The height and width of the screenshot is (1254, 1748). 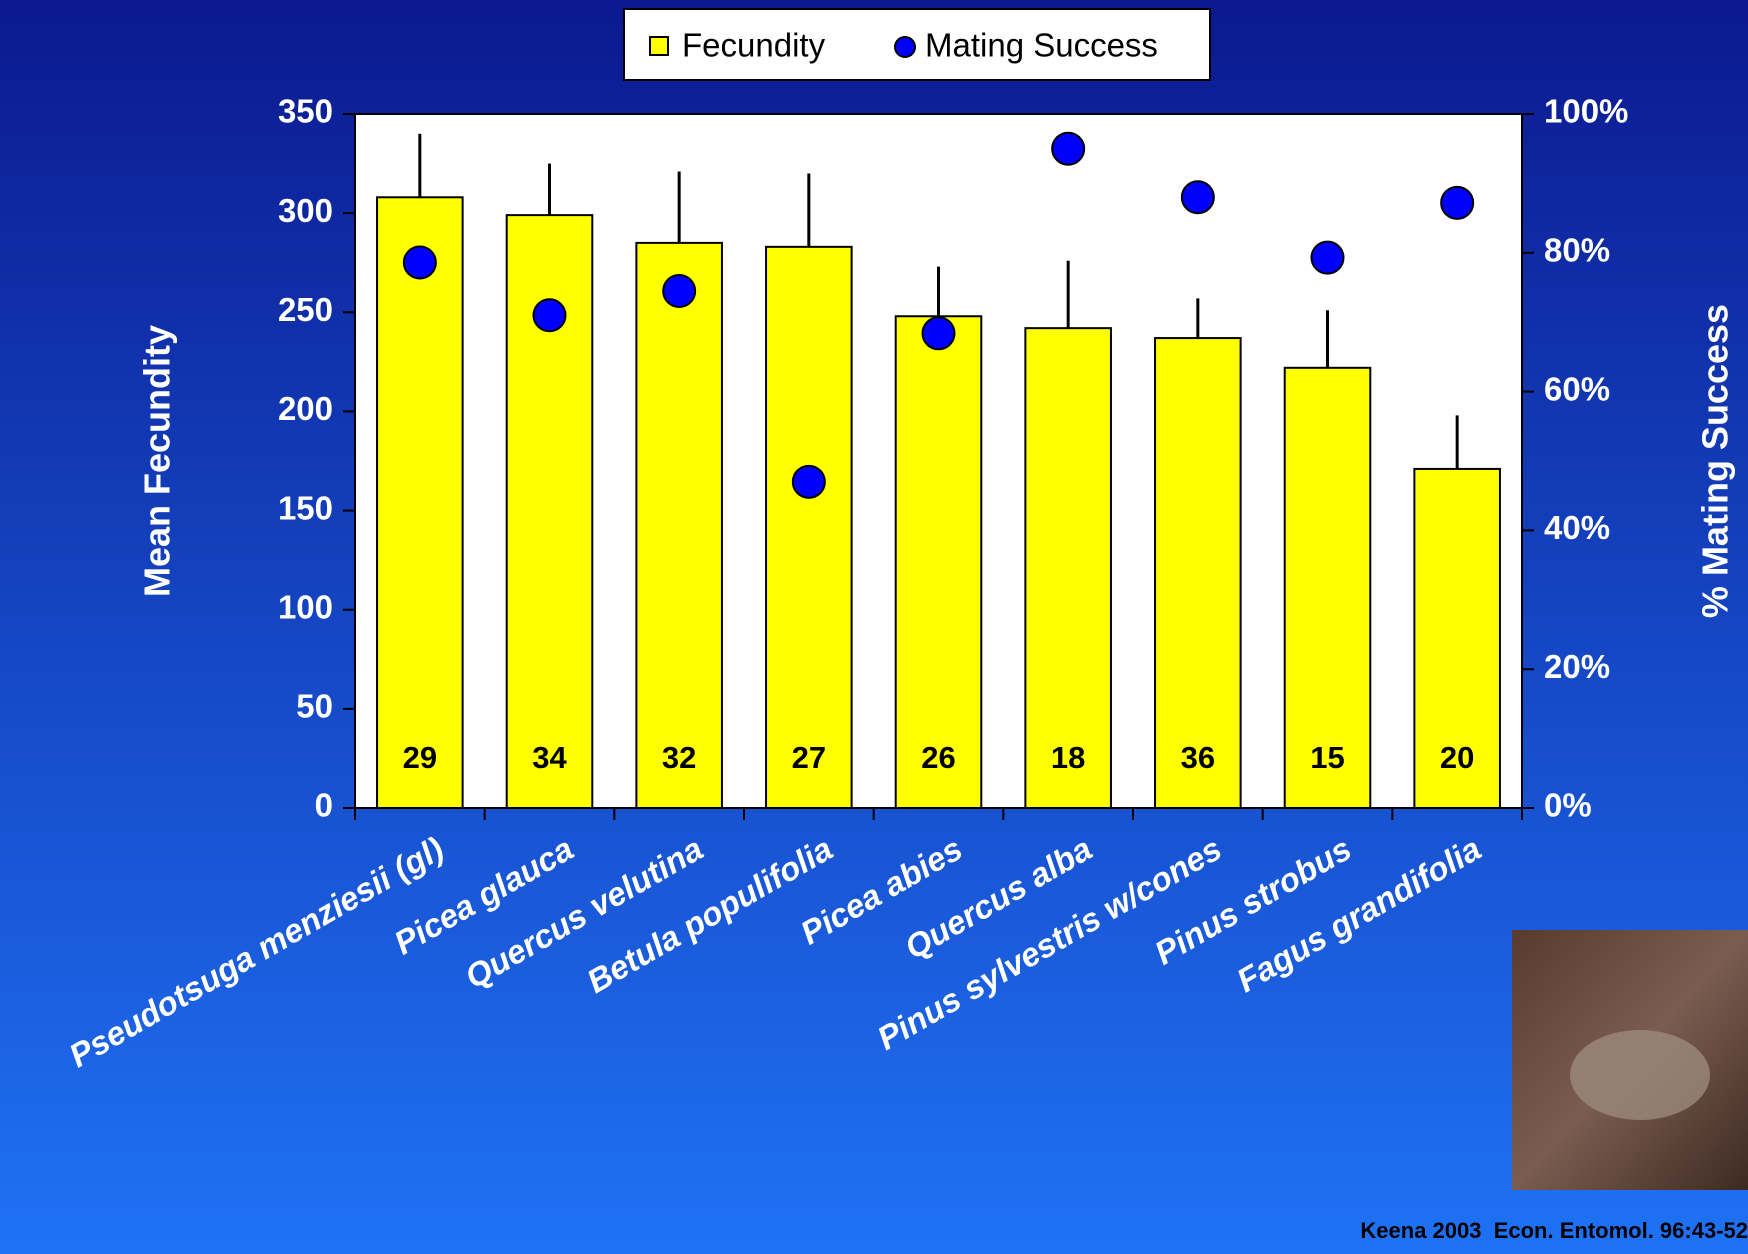 What do you see at coordinates (1715, 461) in the screenshot?
I see `y2-axis-title: % Mating Success` at bounding box center [1715, 461].